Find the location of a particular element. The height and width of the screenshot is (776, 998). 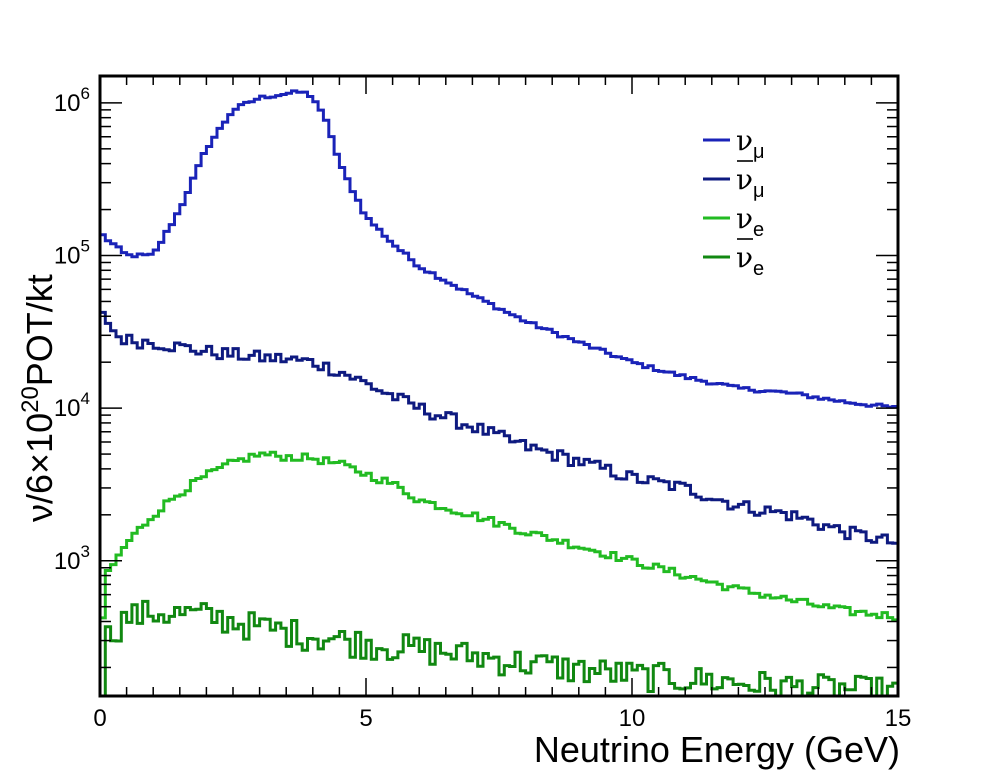

x-tick-label: 0 is located at coordinates (99, 718).